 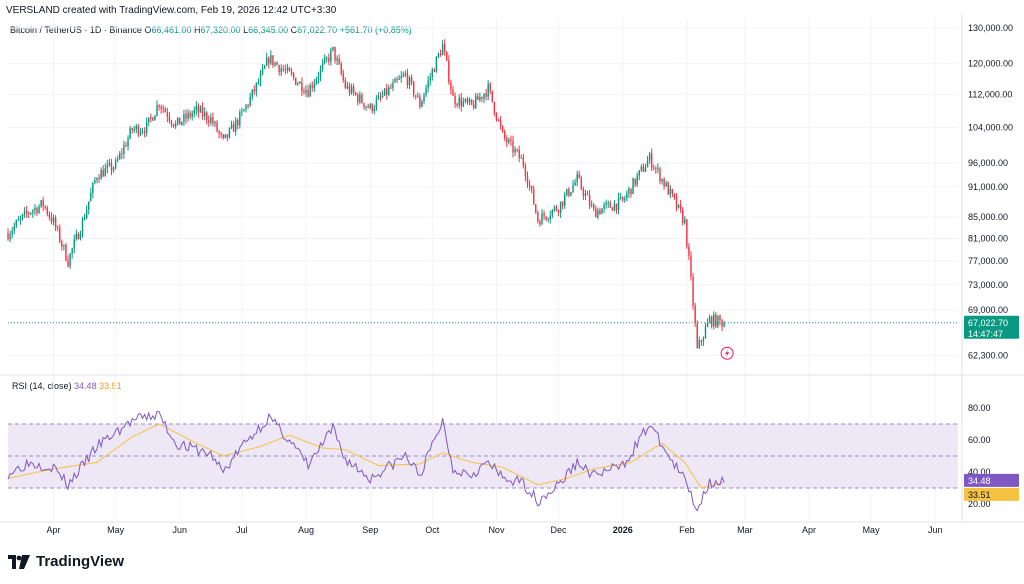 I want to click on time-tick-label: Nov, so click(x=496, y=530).